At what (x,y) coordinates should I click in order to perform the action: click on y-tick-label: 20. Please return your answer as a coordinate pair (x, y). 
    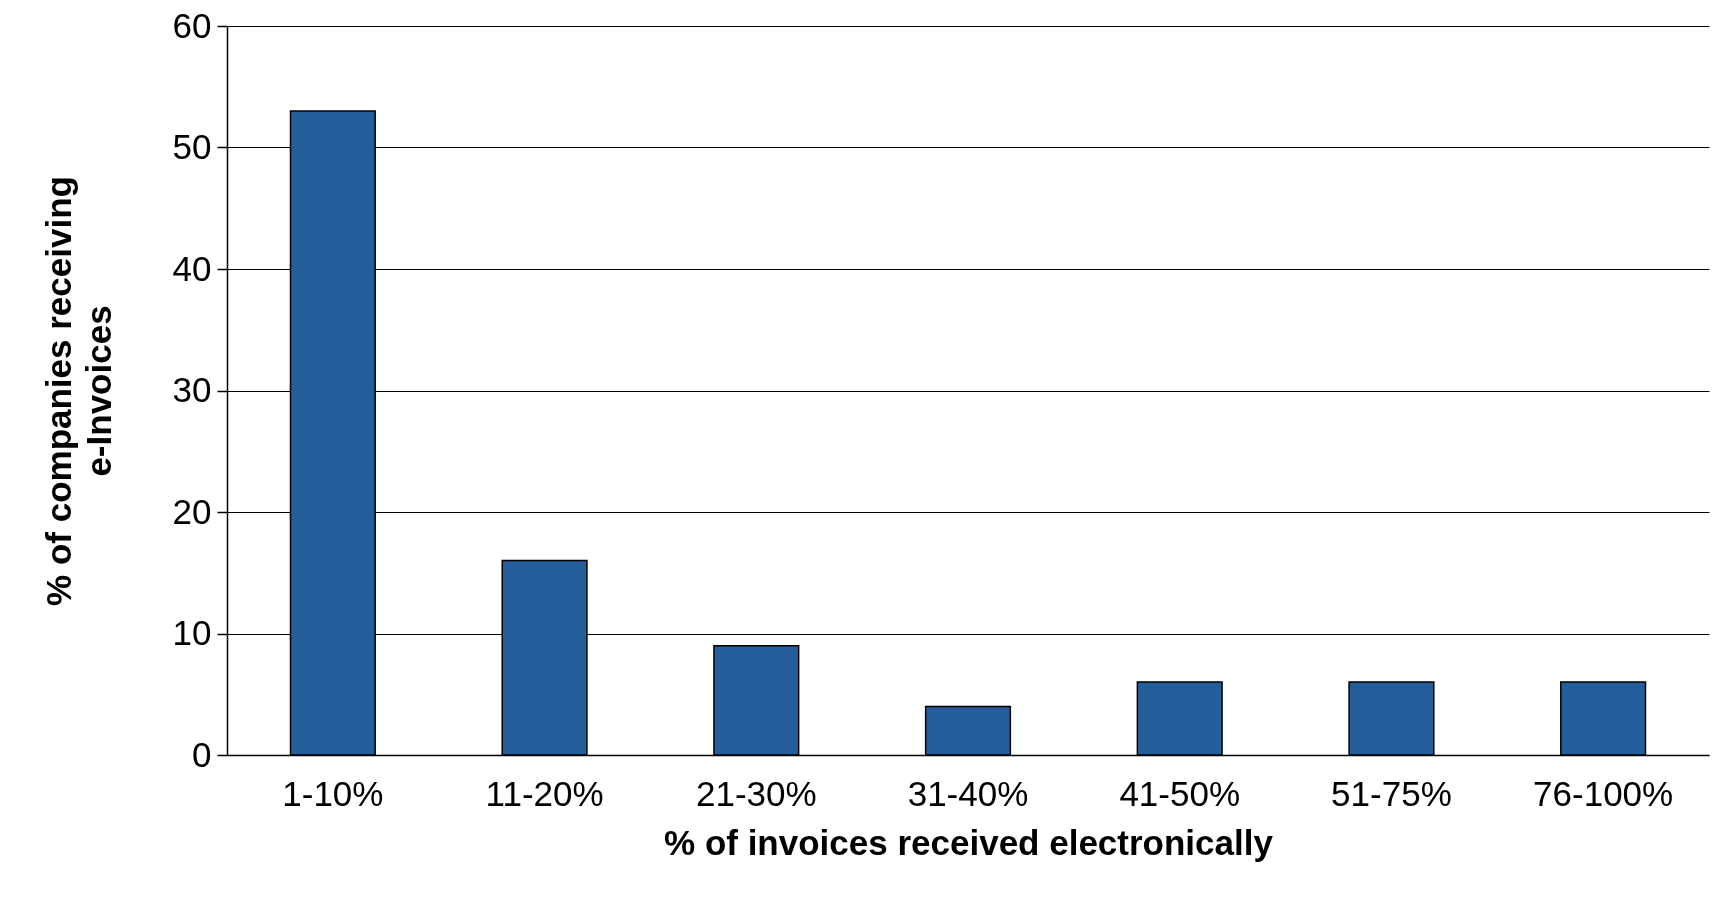
    Looking at the image, I should click on (192, 511).